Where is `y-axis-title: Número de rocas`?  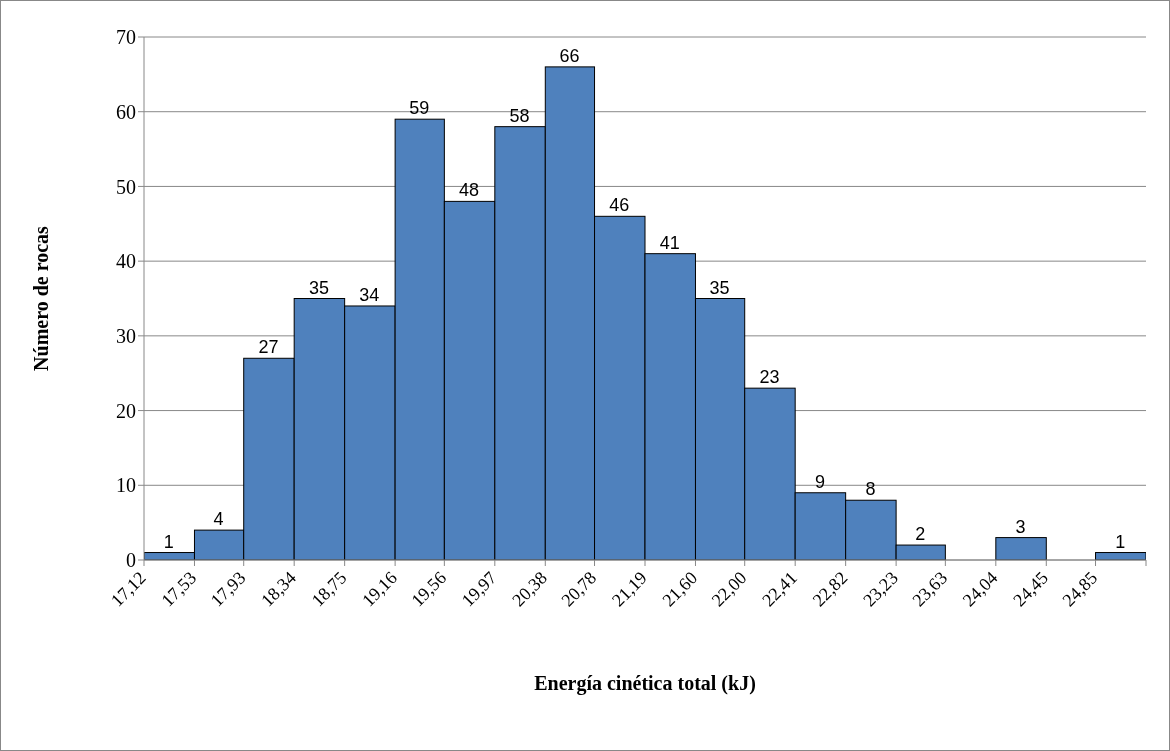
y-axis-title: Número de rocas is located at coordinates (41, 298).